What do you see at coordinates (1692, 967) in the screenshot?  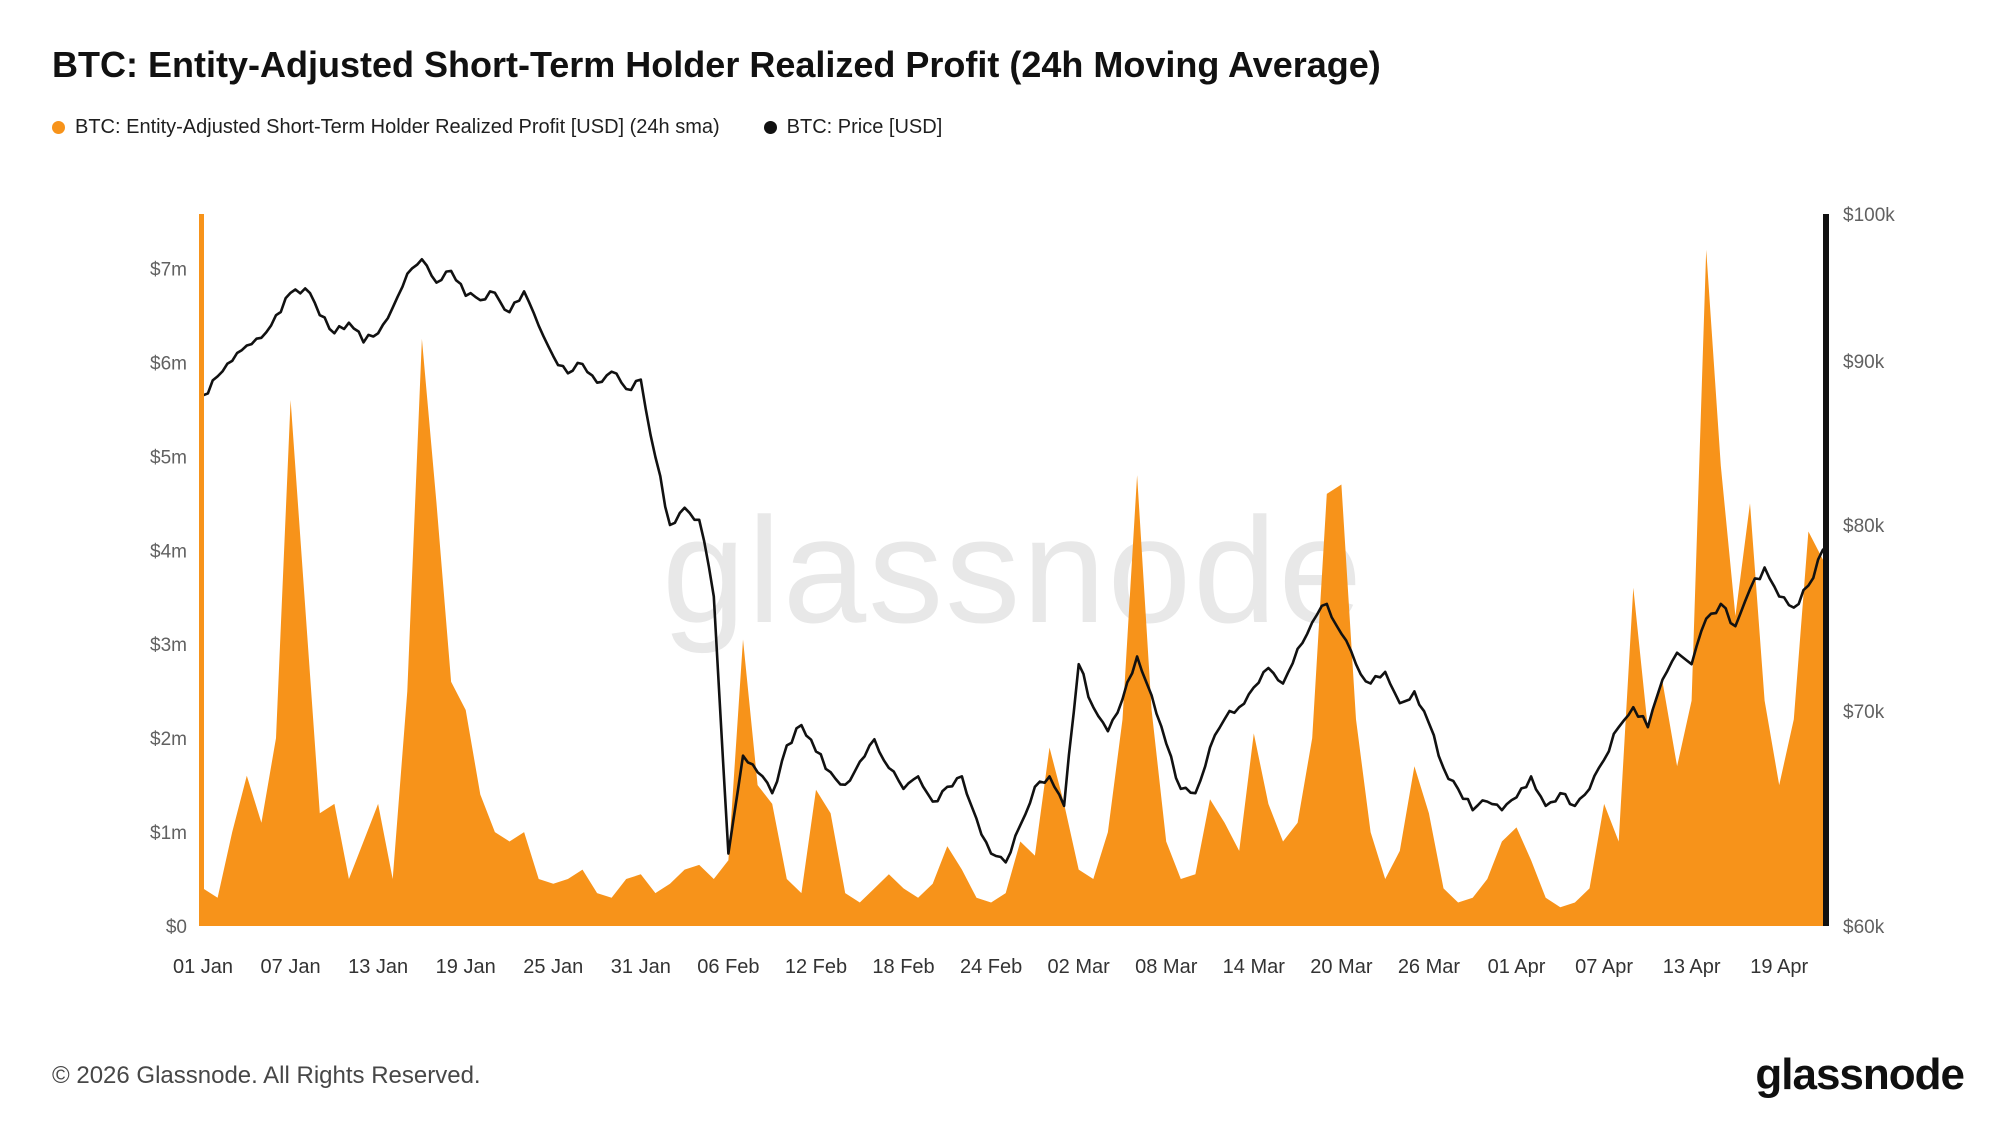 I see `x-axis-tick-label: 13 Apr` at bounding box center [1692, 967].